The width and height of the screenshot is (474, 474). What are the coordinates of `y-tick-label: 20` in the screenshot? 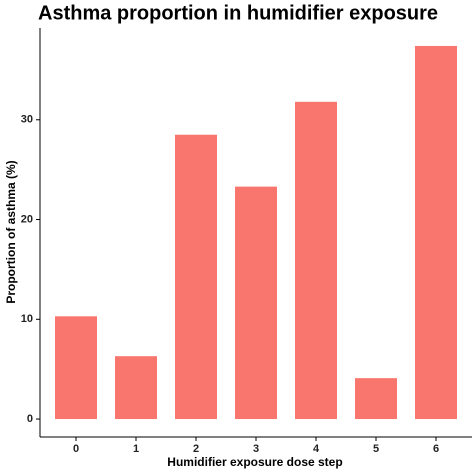 It's located at (27, 219).